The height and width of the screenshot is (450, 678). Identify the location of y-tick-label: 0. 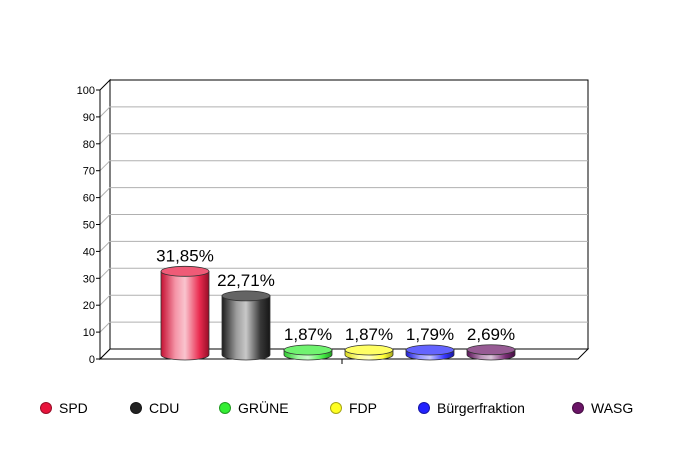
(92, 360).